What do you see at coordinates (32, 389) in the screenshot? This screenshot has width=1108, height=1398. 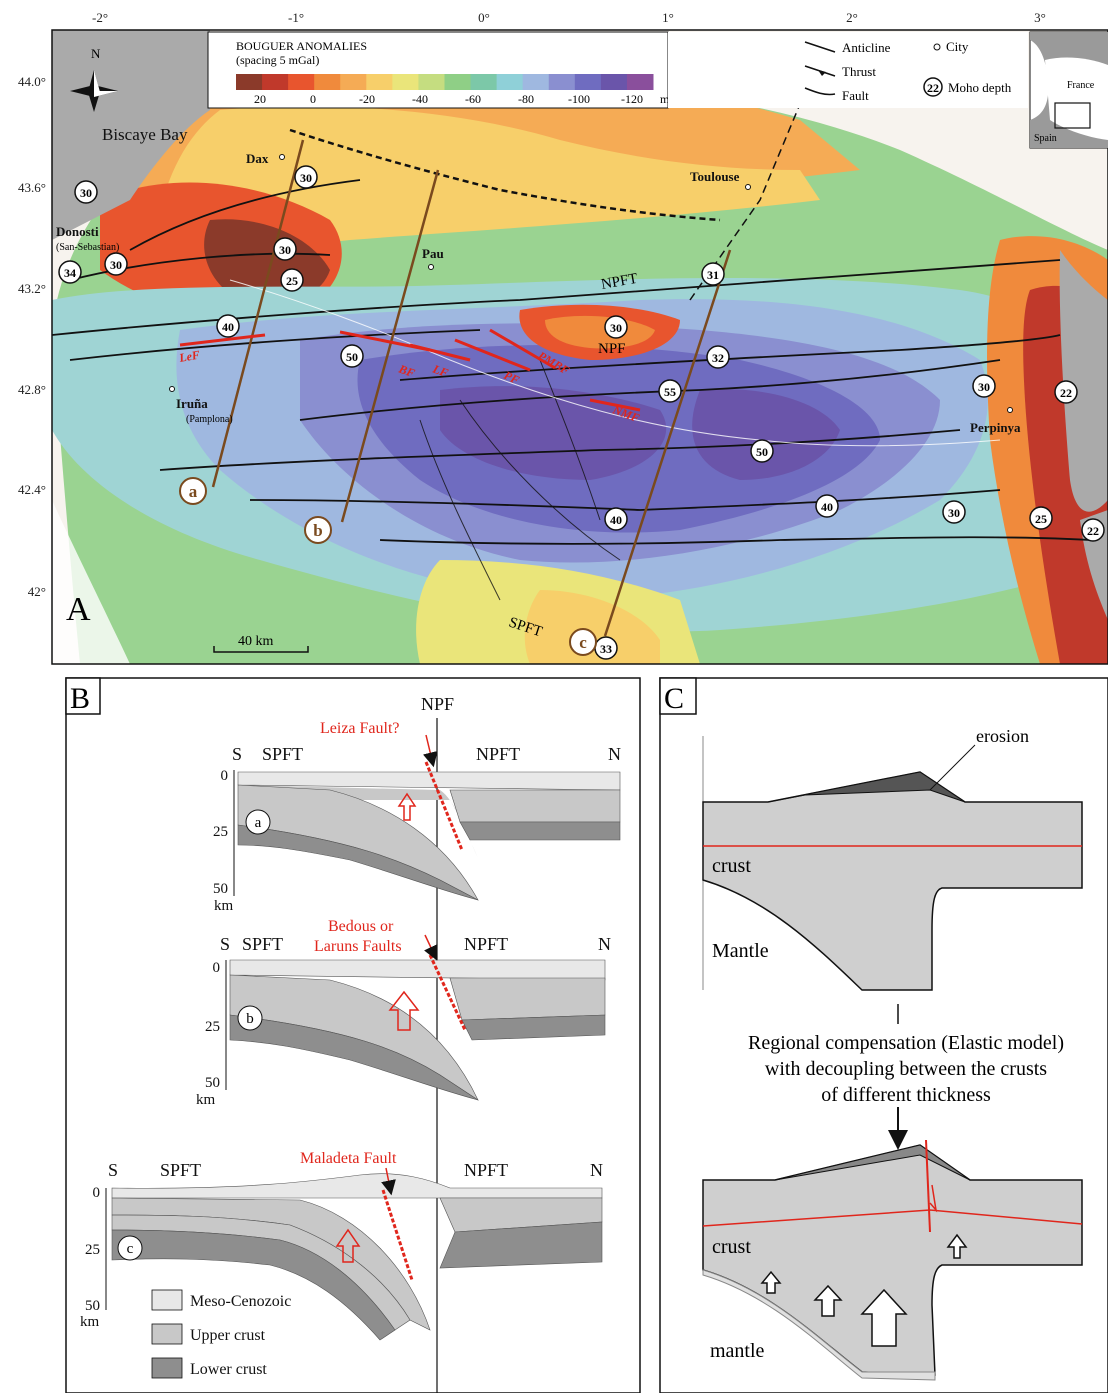 I see `lat-tick: 42.8°` at bounding box center [32, 389].